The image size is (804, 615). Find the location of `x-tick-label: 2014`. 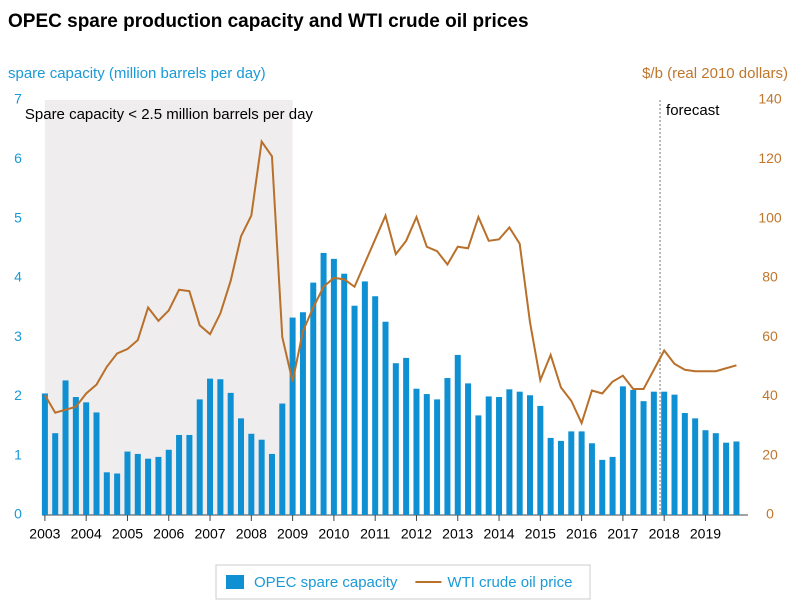

x-tick-label: 2014 is located at coordinates (498, 534).